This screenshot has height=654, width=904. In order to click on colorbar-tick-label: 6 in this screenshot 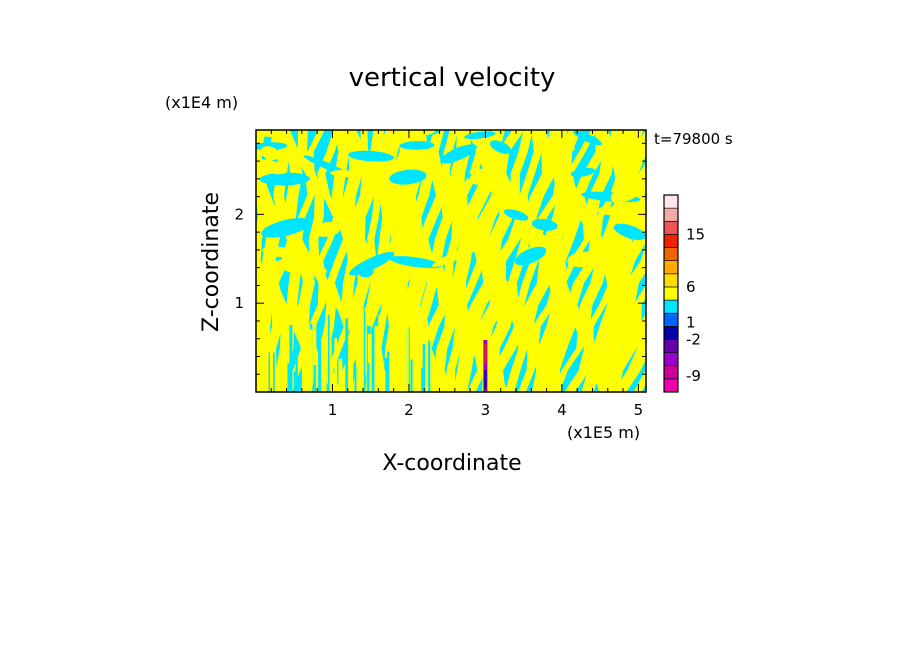, I will do `click(691, 287)`.